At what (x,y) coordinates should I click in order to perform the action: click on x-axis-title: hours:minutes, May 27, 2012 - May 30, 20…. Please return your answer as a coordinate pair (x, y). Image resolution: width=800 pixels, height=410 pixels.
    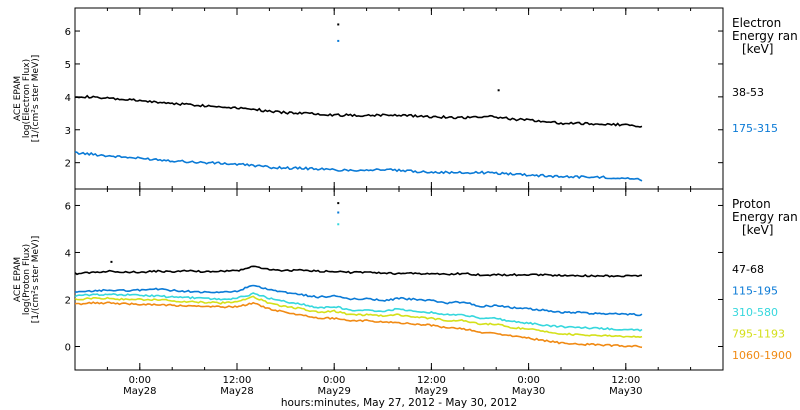
    Looking at the image, I should click on (399, 403).